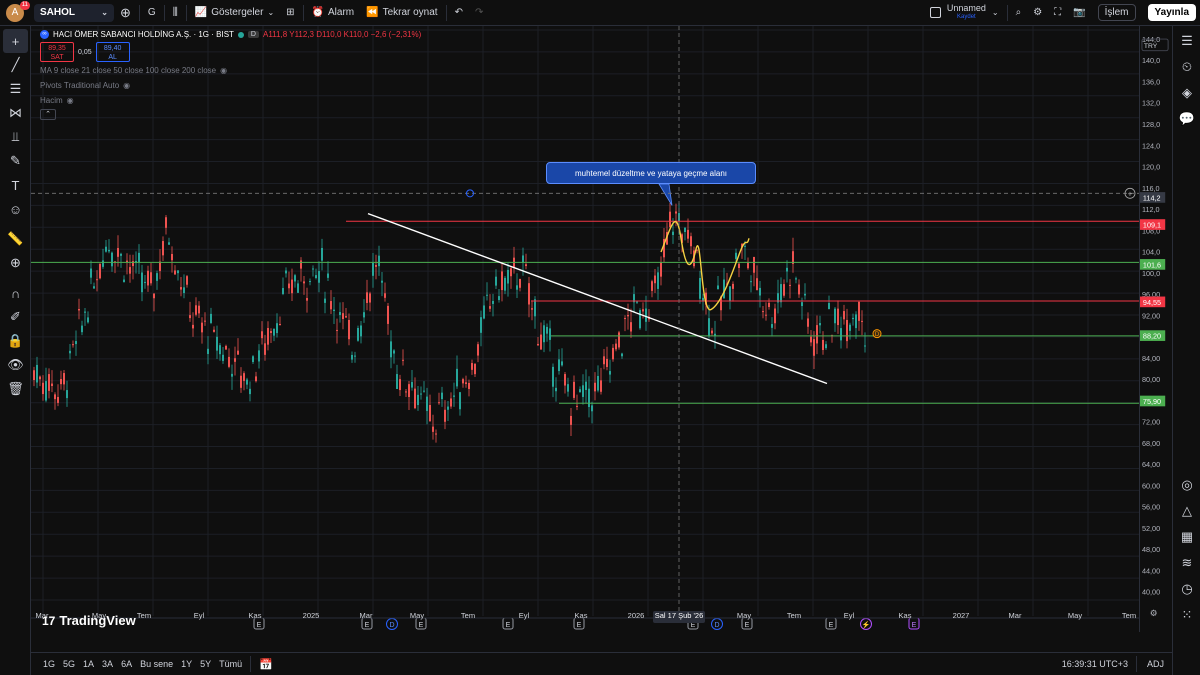 The width and height of the screenshot is (1200, 675). Describe the element at coordinates (964, 13) in the screenshot. I see `layout-menu: Unnamed Kaydet ⌄` at that location.